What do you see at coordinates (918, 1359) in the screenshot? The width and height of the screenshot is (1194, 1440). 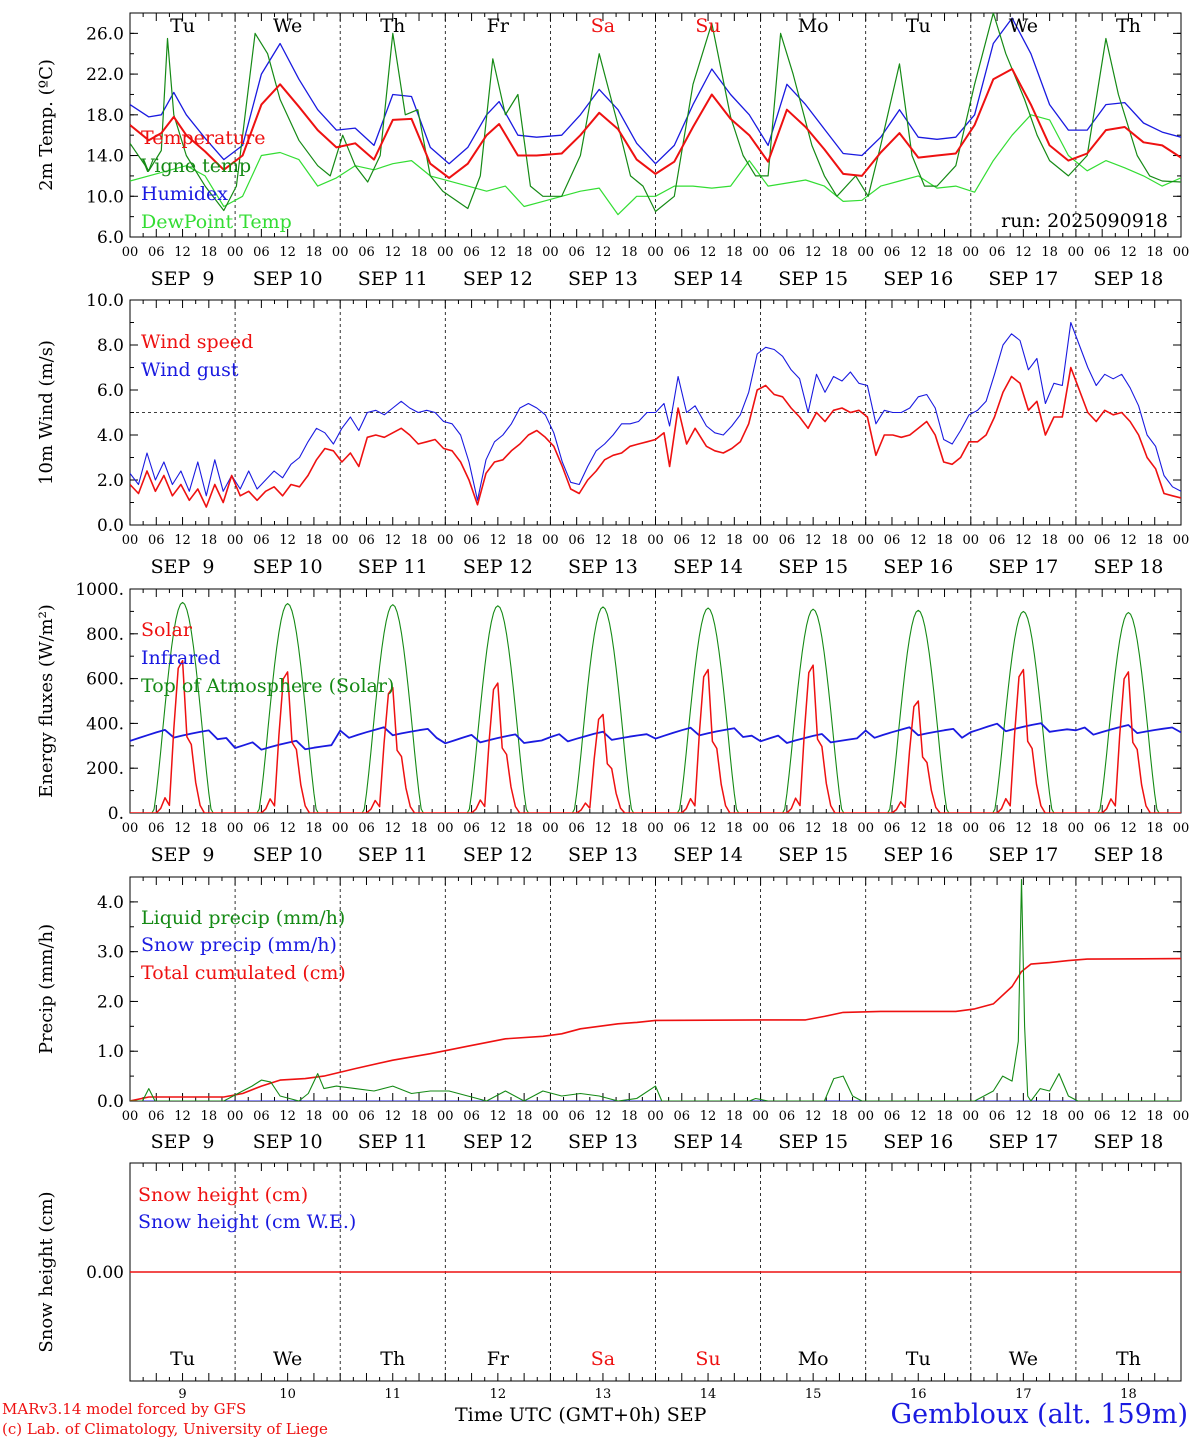 I see `weekday-label: Tu` at bounding box center [918, 1359].